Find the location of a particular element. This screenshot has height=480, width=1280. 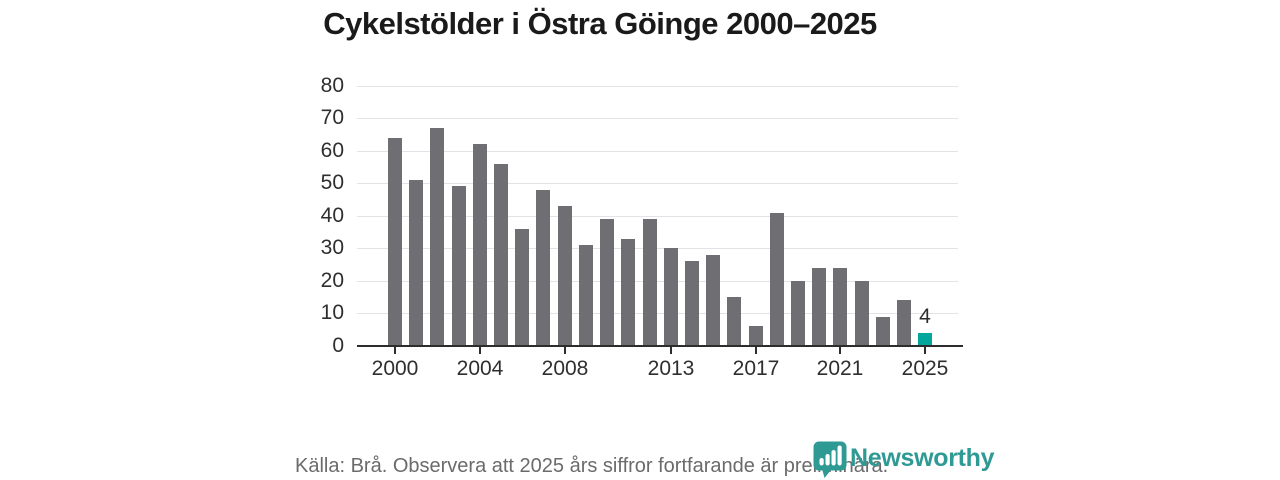

x-axis-tick-label: 2021 is located at coordinates (840, 368).